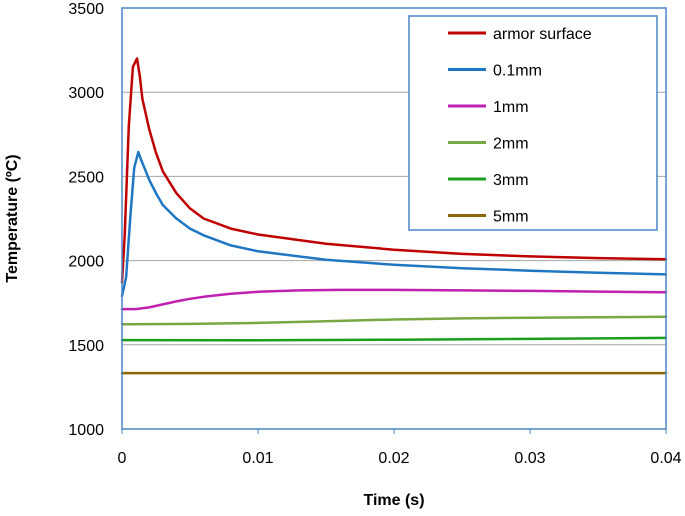 Image resolution: width=685 pixels, height=516 pixels. What do you see at coordinates (511, 180) in the screenshot?
I see `legend-label: 3mm` at bounding box center [511, 180].